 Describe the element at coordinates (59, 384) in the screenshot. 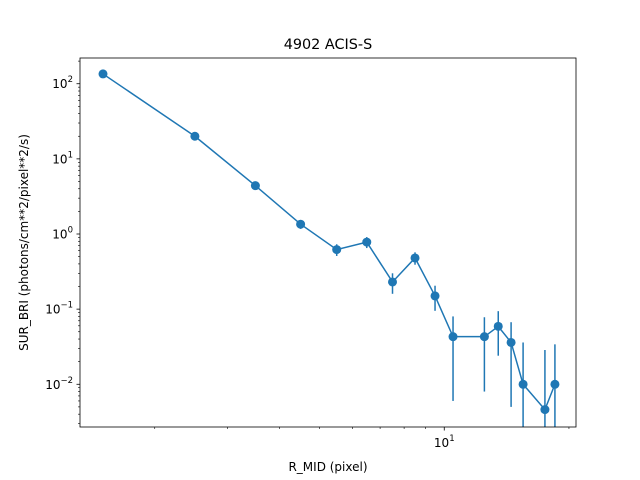

I see `y-tick-label: 10⁻²` at that location.